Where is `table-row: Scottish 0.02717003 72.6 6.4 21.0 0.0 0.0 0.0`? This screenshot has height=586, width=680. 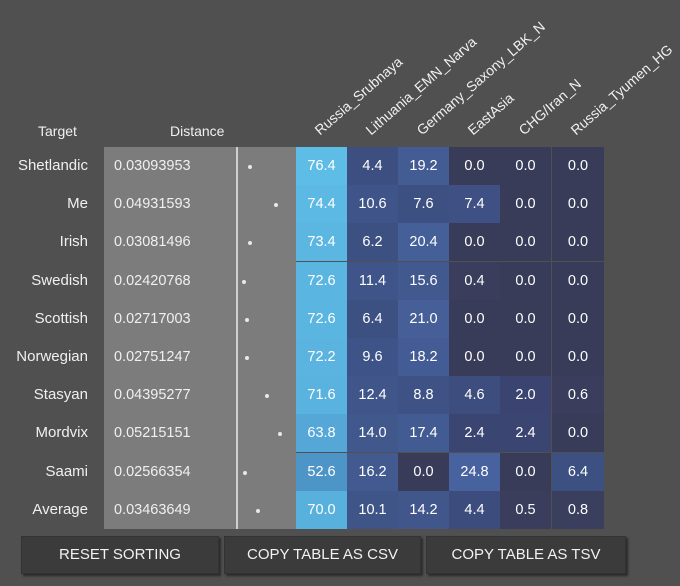 table-row: Scottish 0.02717003 72.6 6.4 21.0 0.0 0.0 0.0 is located at coordinates (340, 318).